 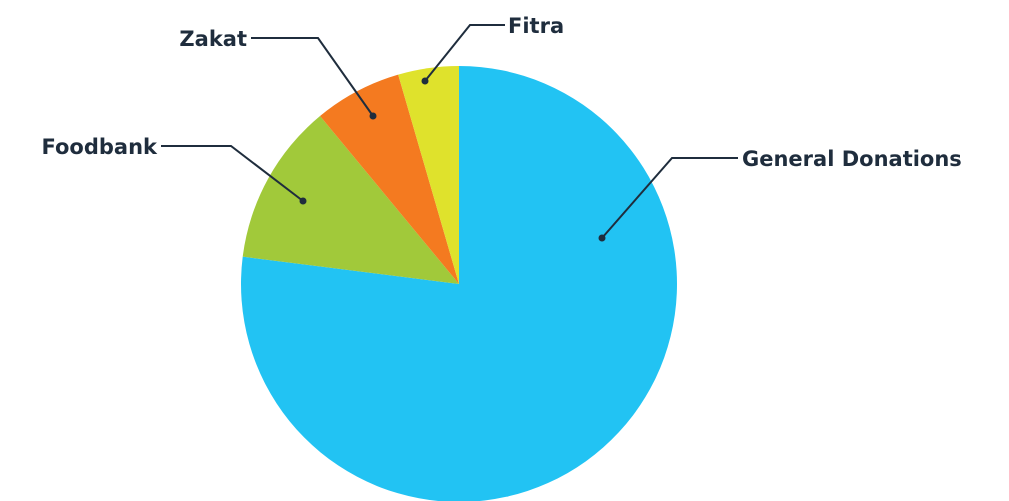 I want to click on leader-line-general-donations, so click(x=669, y=198).